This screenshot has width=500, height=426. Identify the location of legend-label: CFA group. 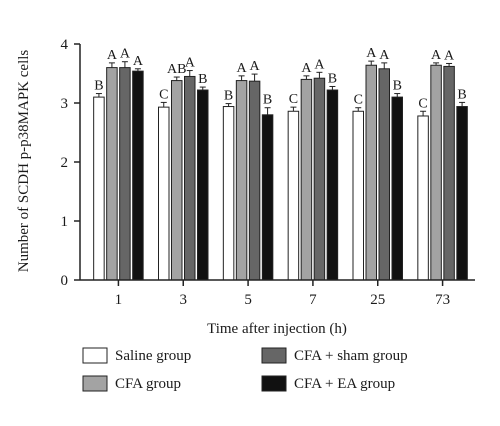
(148, 384).